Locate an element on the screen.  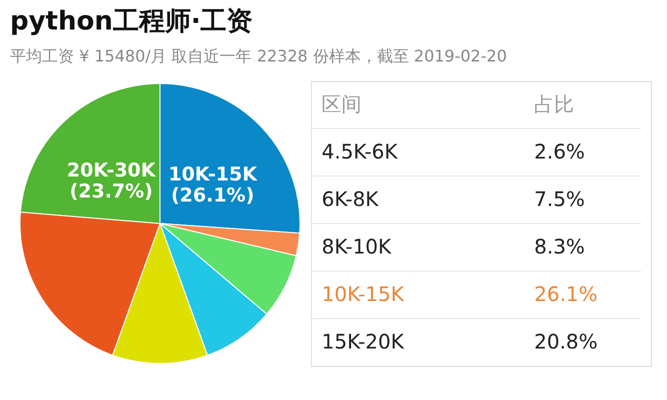
text: 26.1% is located at coordinates (566, 294).